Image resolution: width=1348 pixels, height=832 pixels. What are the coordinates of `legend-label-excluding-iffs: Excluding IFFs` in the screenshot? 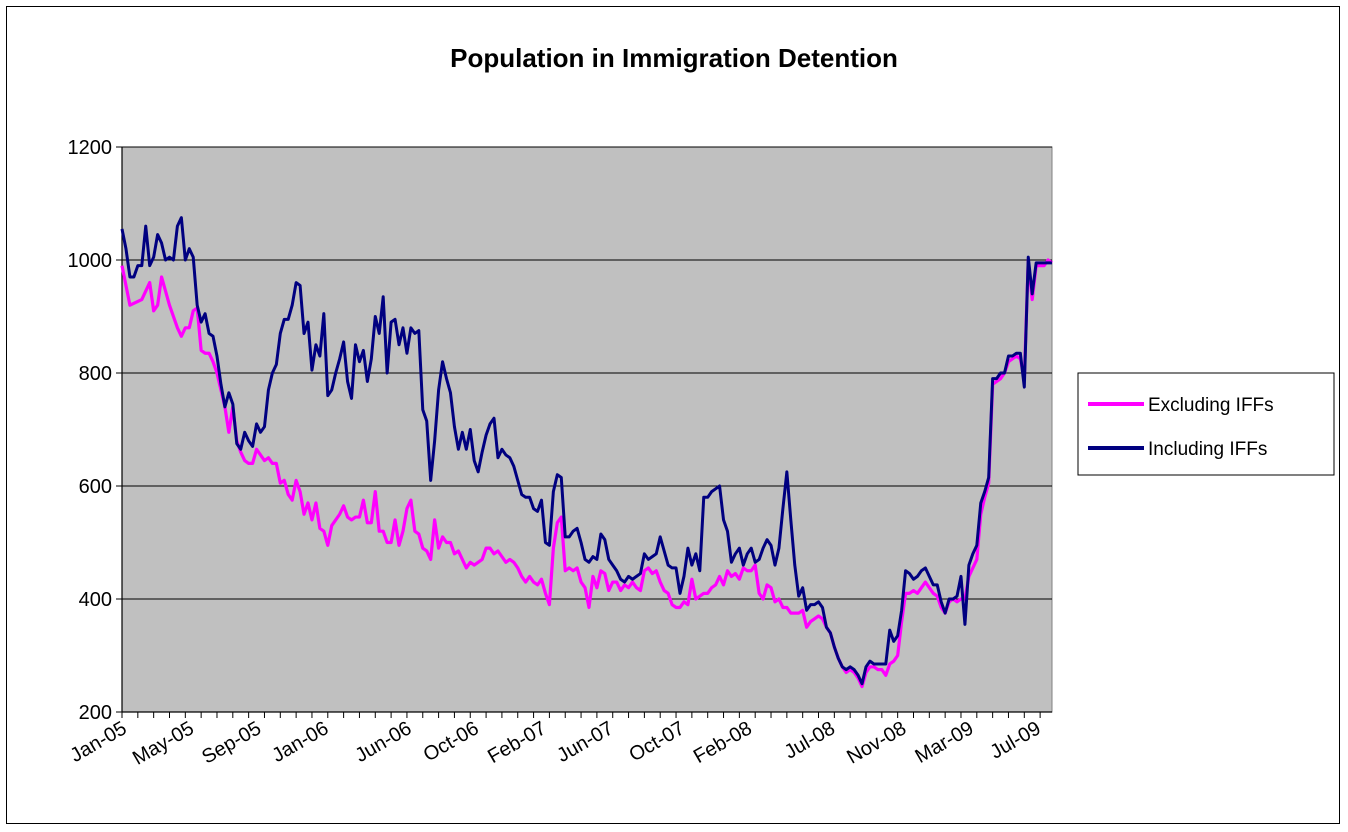 It's located at (1211, 405).